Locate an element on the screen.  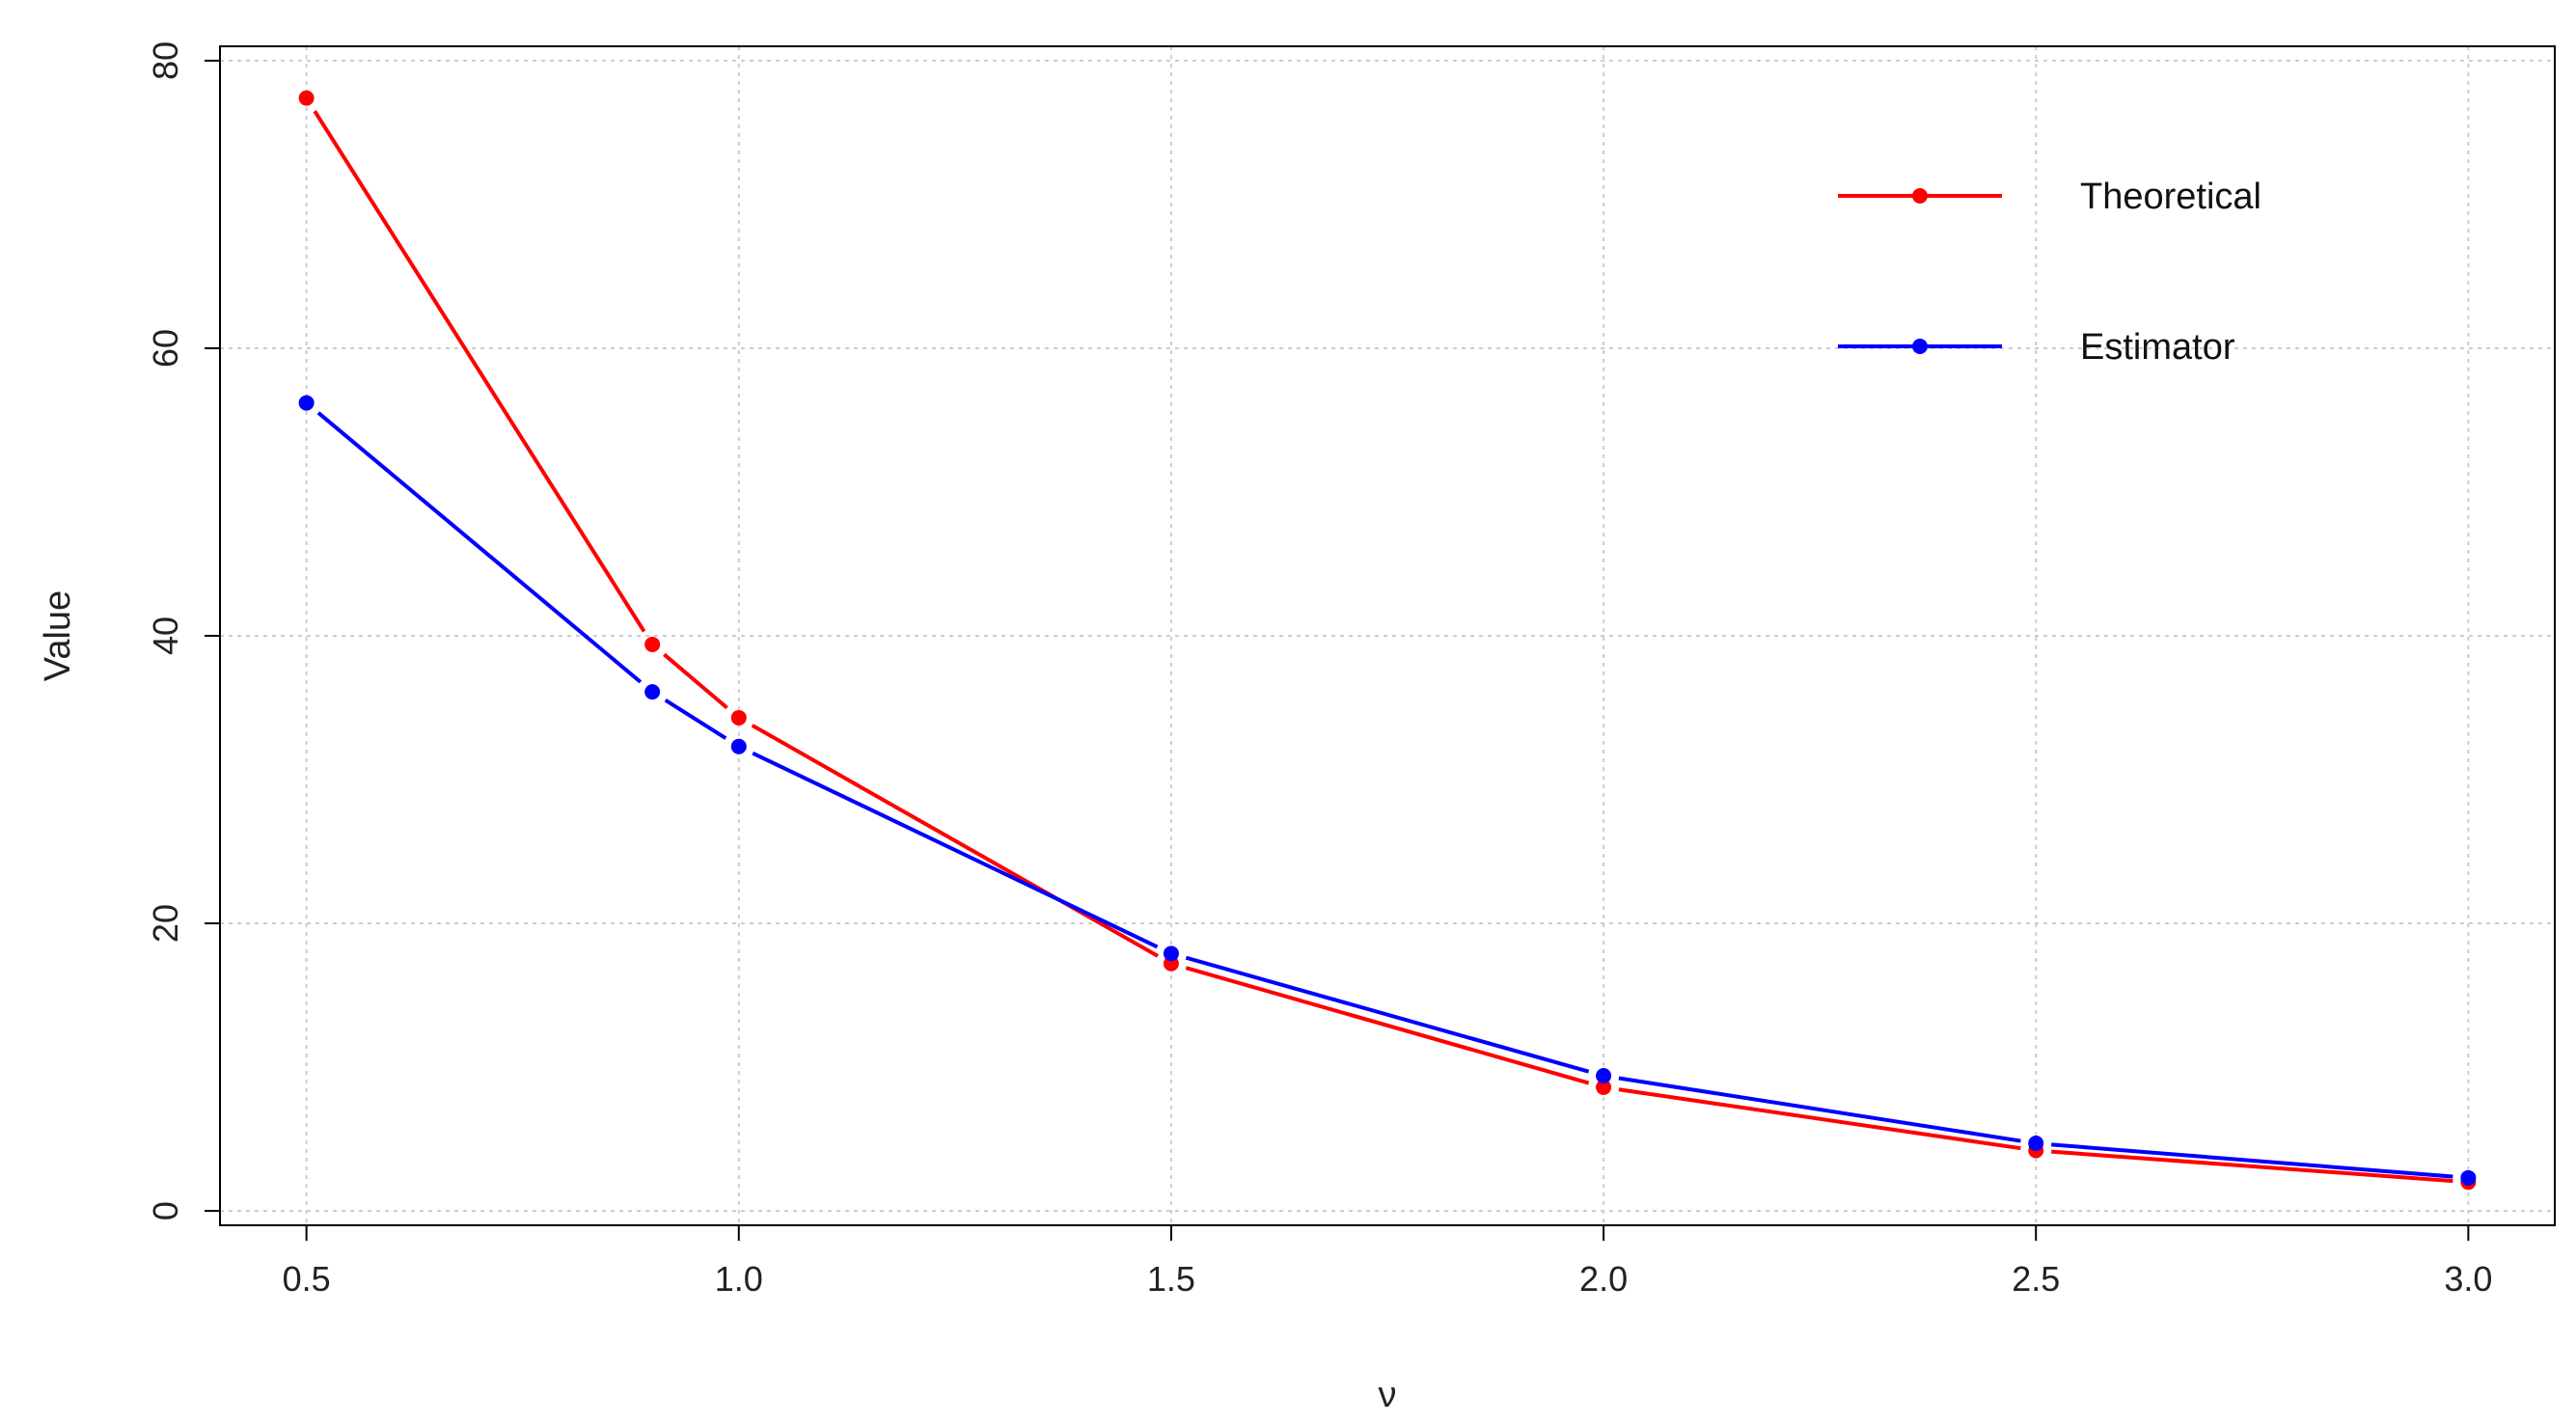
x-tick-label: 2.0 is located at coordinates (1603, 1279).